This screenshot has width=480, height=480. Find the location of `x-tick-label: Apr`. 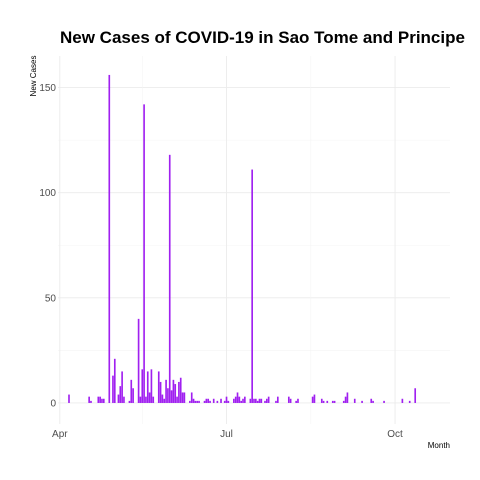

x-tick-label: Apr is located at coordinates (60, 434).